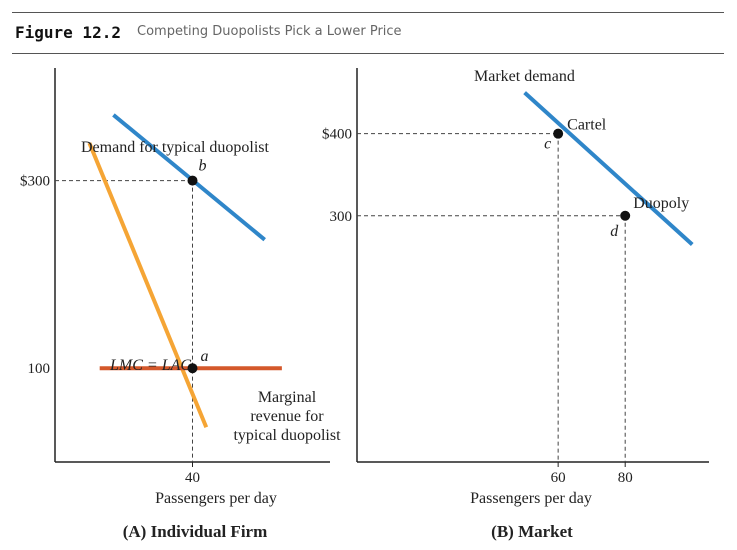 Image resolution: width=737 pixels, height=550 pixels. What do you see at coordinates (35, 182) in the screenshot?
I see `panel-a-y-tick-300: $300` at bounding box center [35, 182].